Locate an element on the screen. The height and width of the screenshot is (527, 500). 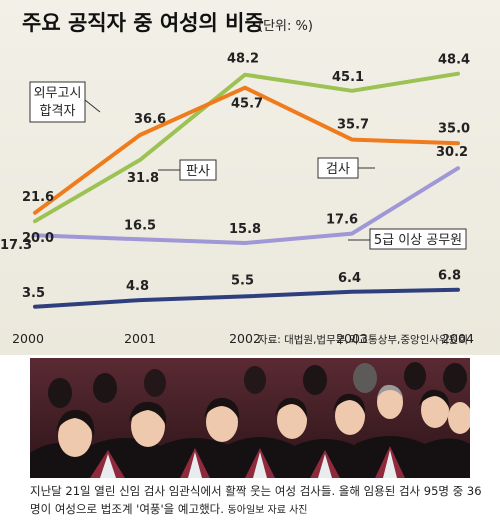
data-label-s2-p3: 17.6 is located at coordinates (342, 220).